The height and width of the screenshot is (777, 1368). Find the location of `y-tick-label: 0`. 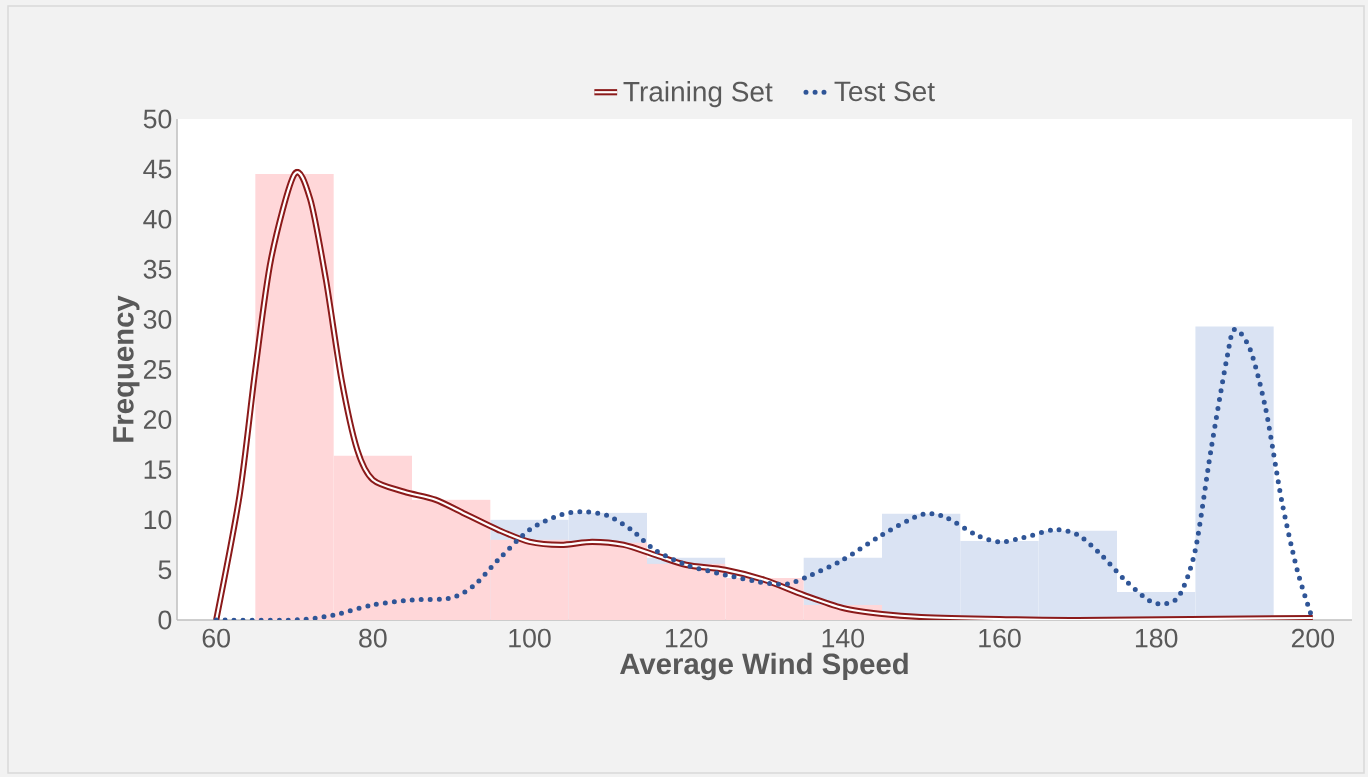

y-tick-label: 0 is located at coordinates (165, 620).